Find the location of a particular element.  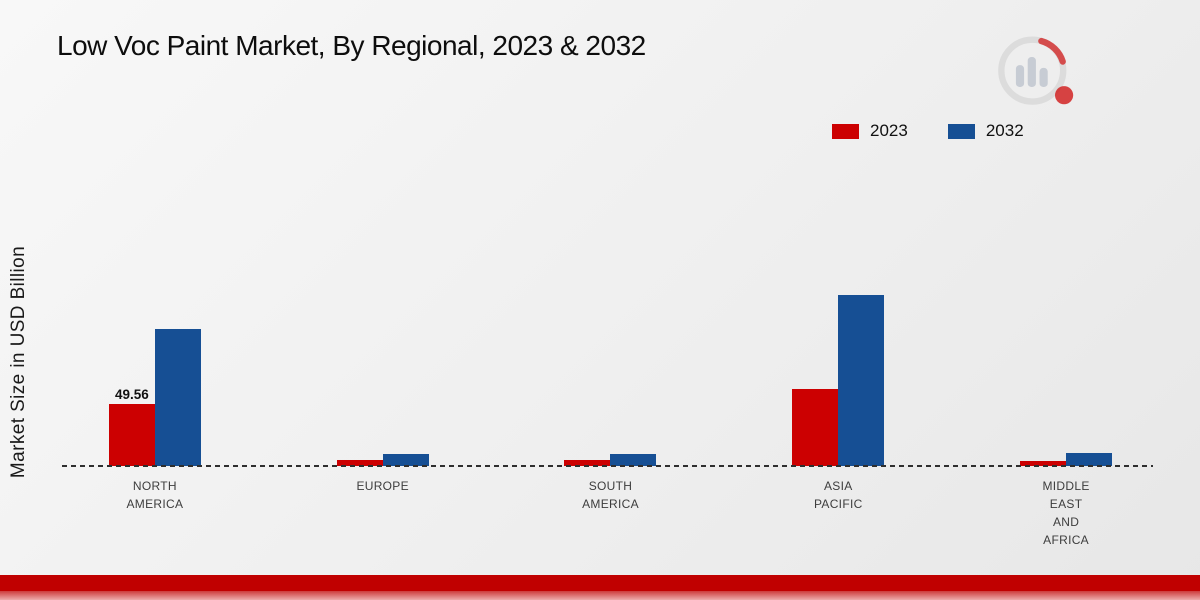

barwrap-2032-north-america is located at coordinates (177, 397).